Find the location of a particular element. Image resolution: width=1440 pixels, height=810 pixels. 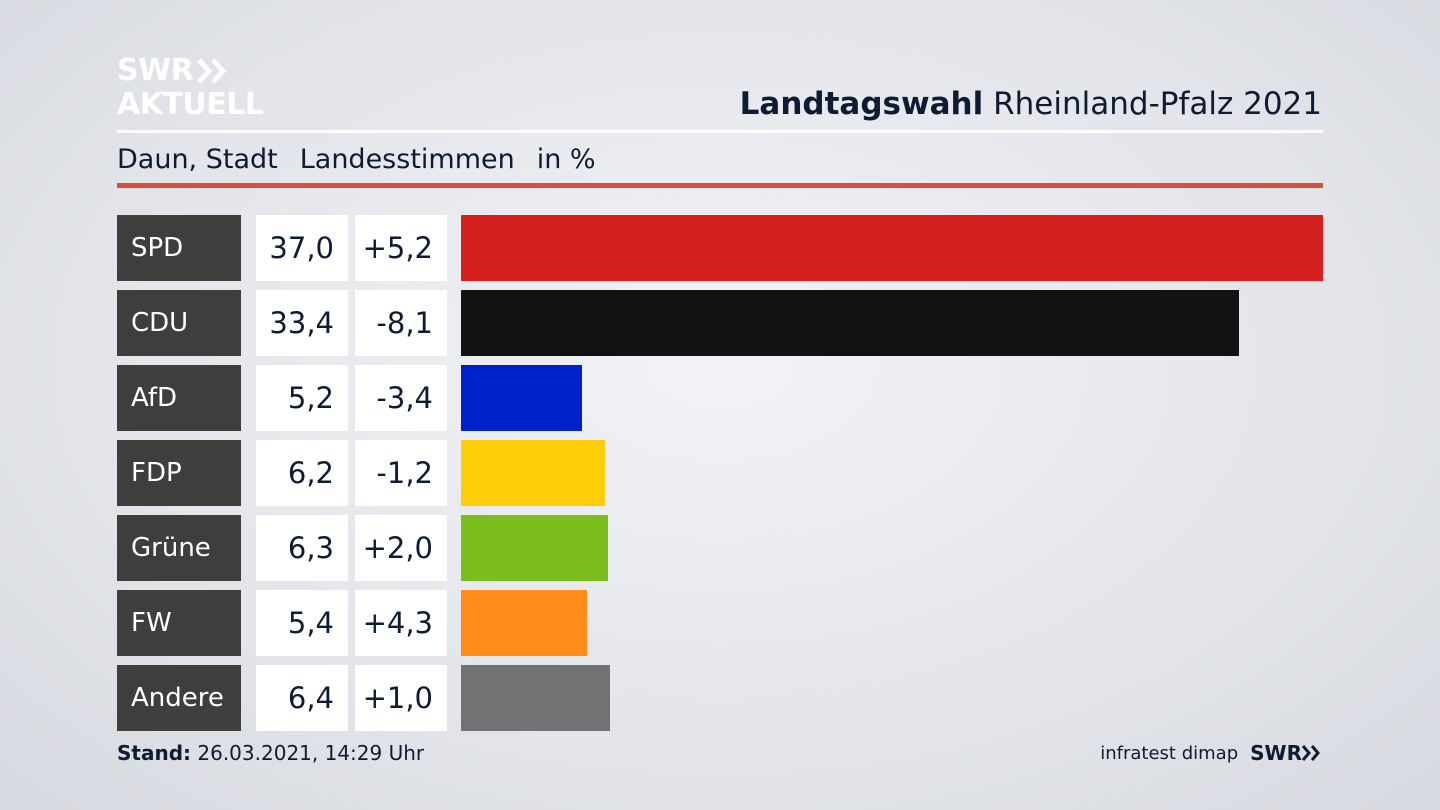

result-row: FW 5,4 +4,3 is located at coordinates (720, 623).